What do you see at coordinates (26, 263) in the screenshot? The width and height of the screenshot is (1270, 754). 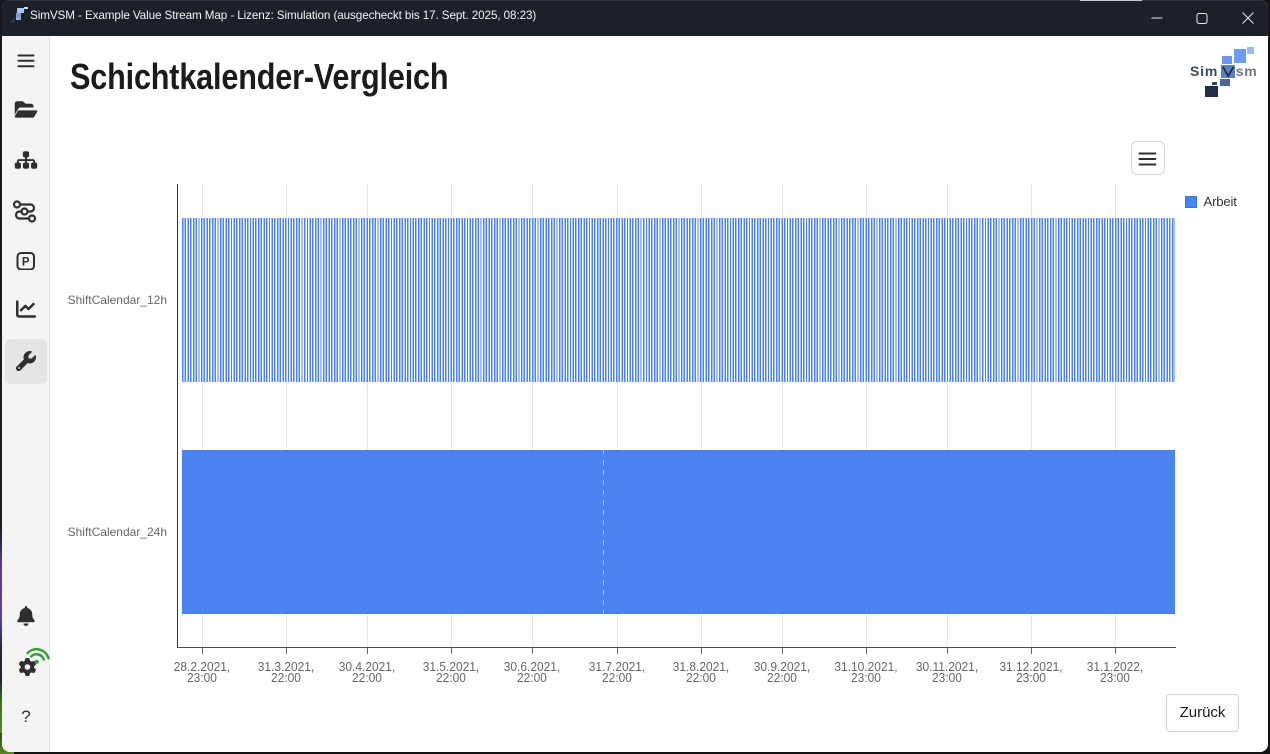 I see `svg-text: P` at bounding box center [26, 263].